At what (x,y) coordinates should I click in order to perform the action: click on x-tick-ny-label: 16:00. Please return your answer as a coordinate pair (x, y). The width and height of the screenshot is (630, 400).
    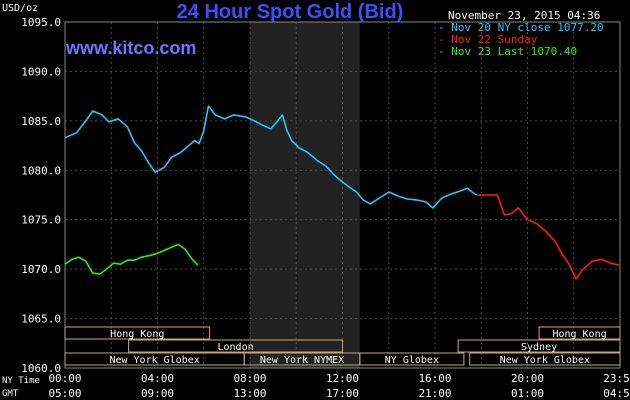
    Looking at the image, I should click on (434, 378).